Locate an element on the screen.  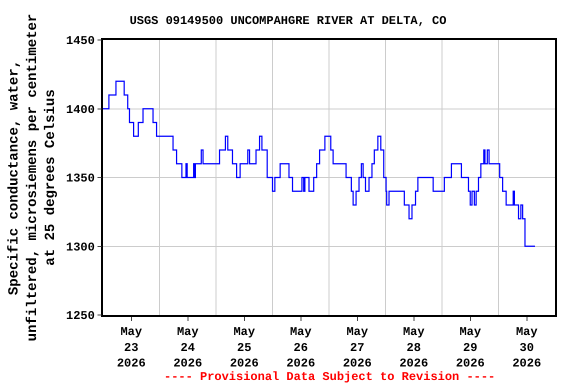
y-tick-label: 1250 is located at coordinates (80, 316).